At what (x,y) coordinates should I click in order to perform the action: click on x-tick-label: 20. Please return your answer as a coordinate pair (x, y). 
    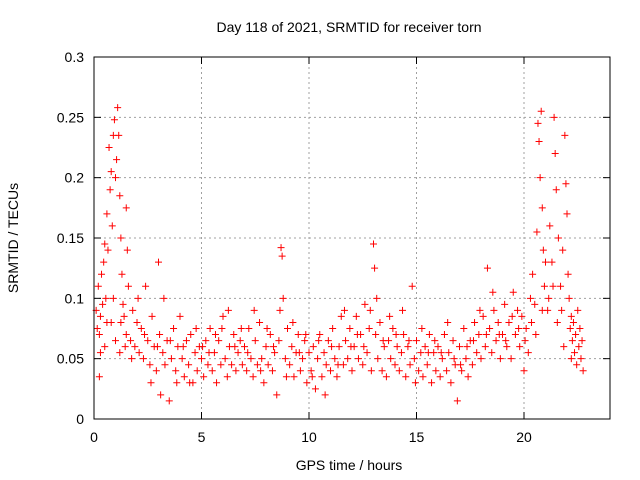
    Looking at the image, I should click on (524, 437).